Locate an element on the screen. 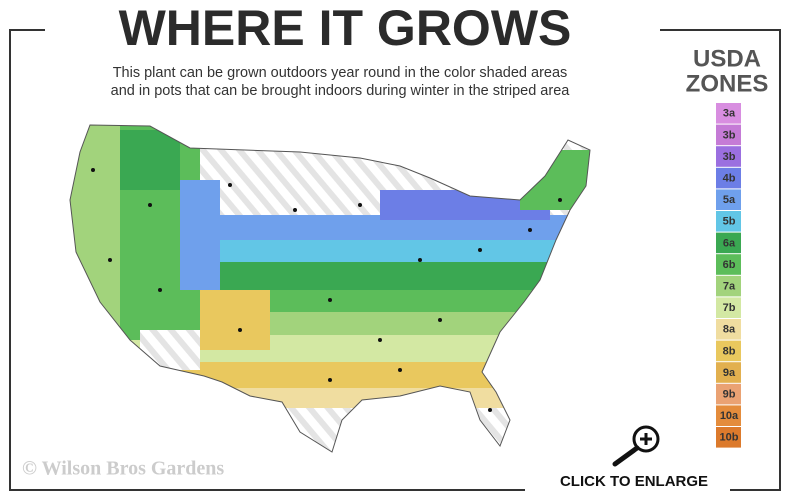 The image size is (800, 500). legend-title: USDA is located at coordinates (727, 58).